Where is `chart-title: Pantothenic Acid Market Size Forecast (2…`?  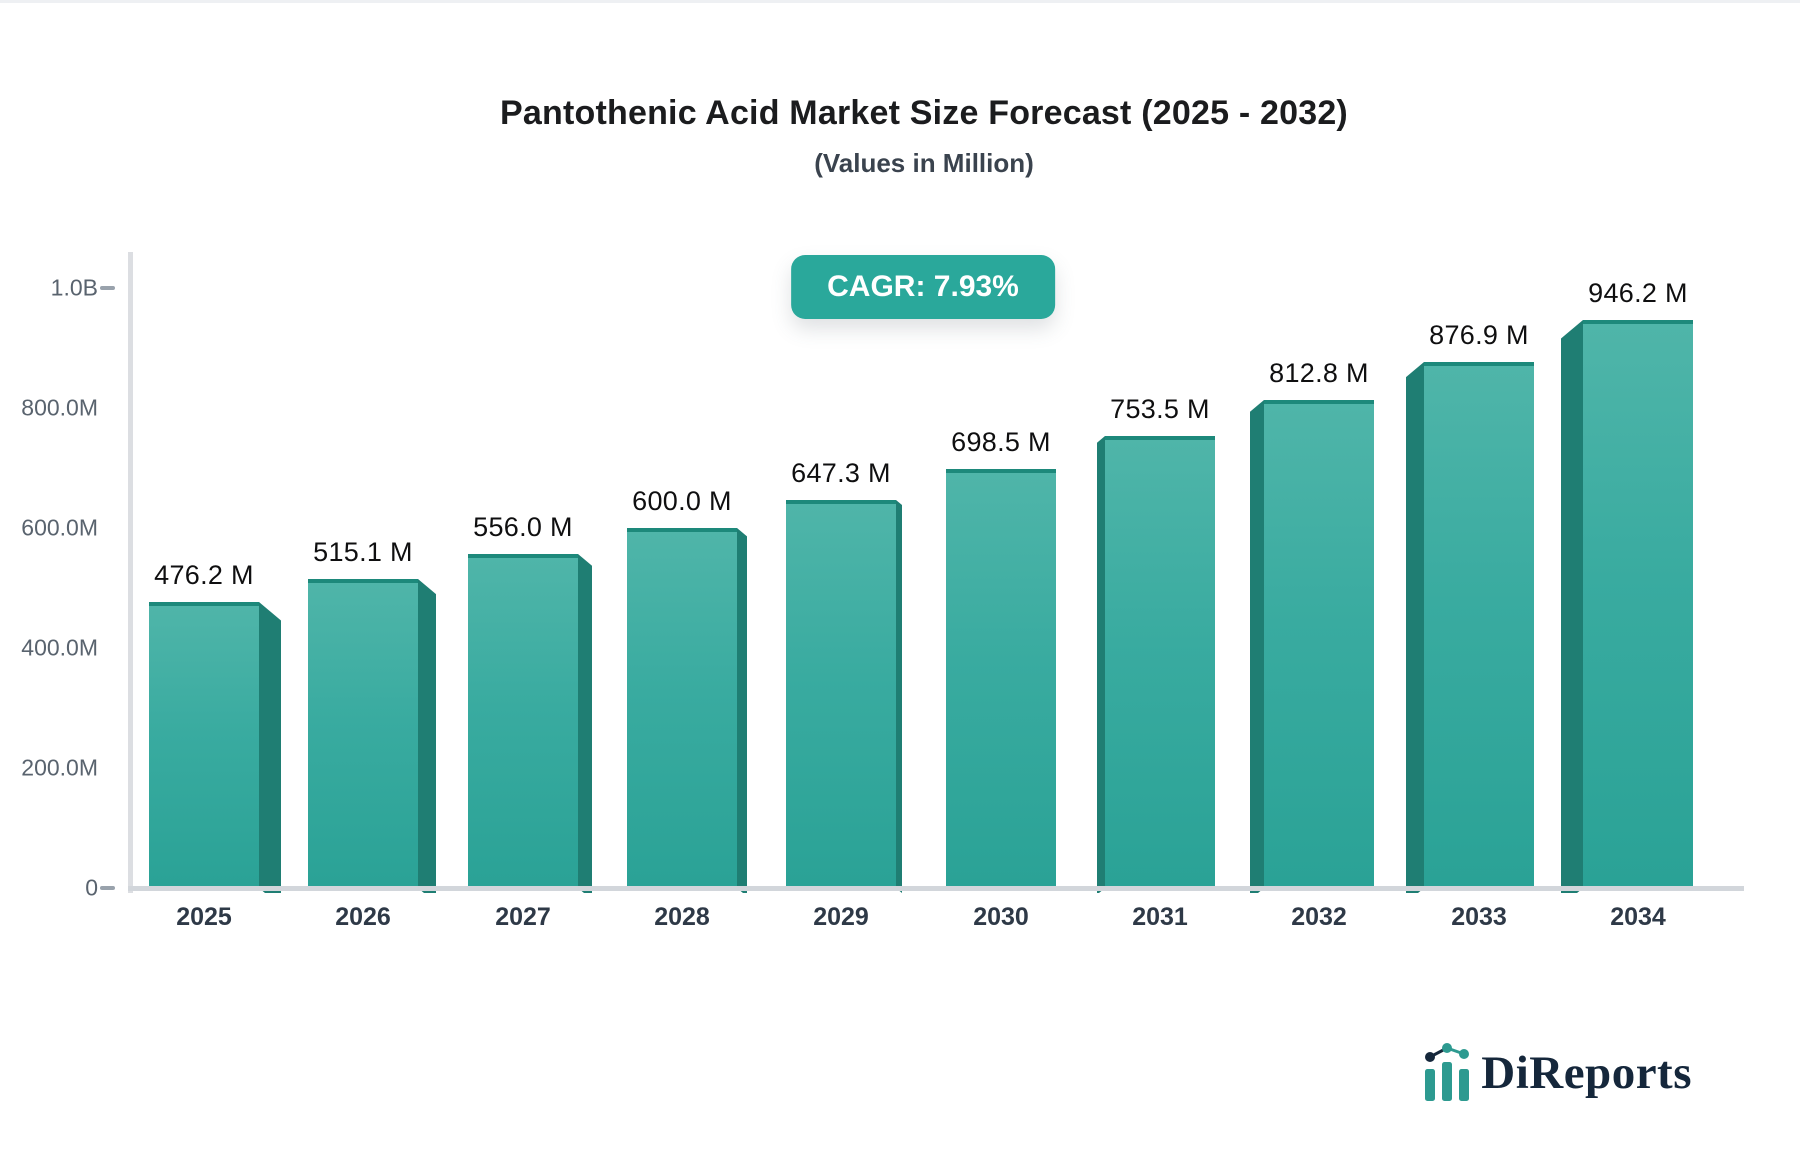
chart-title: Pantothenic Acid Market Size Forecast (2… is located at coordinates (924, 113).